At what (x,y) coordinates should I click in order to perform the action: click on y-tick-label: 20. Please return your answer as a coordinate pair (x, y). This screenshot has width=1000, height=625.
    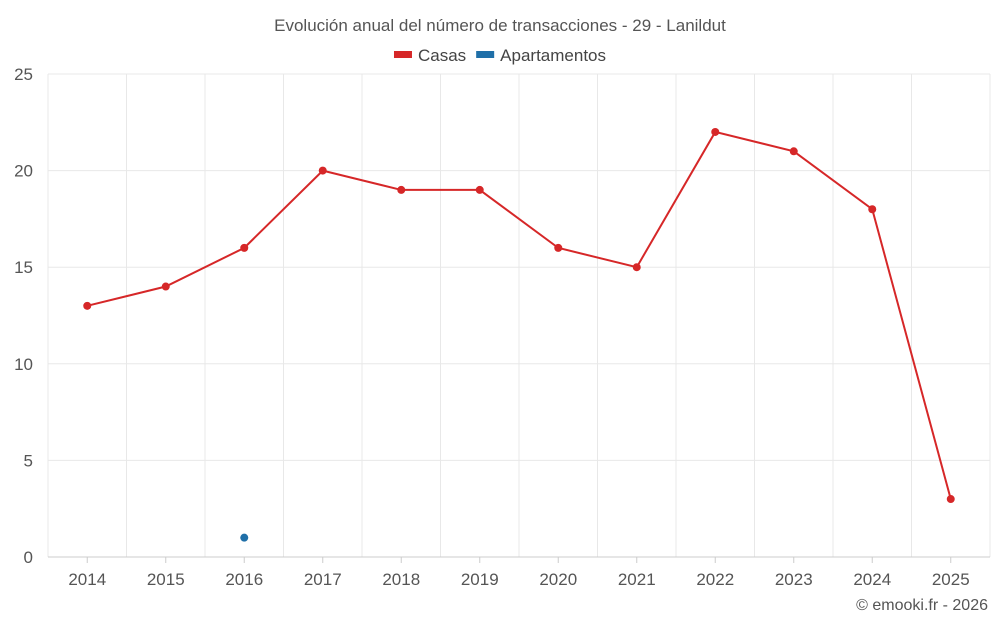
    Looking at the image, I should click on (23, 171).